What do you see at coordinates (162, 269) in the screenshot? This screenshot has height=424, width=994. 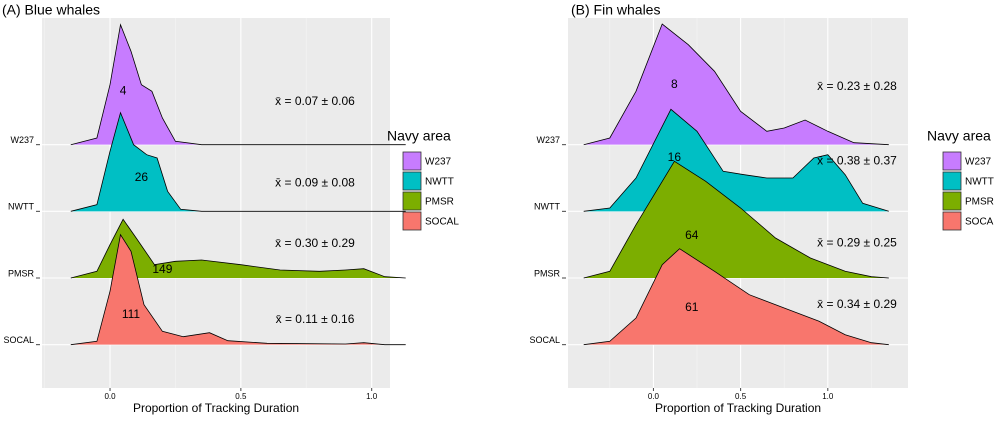 I see `count-label: 149` at bounding box center [162, 269].